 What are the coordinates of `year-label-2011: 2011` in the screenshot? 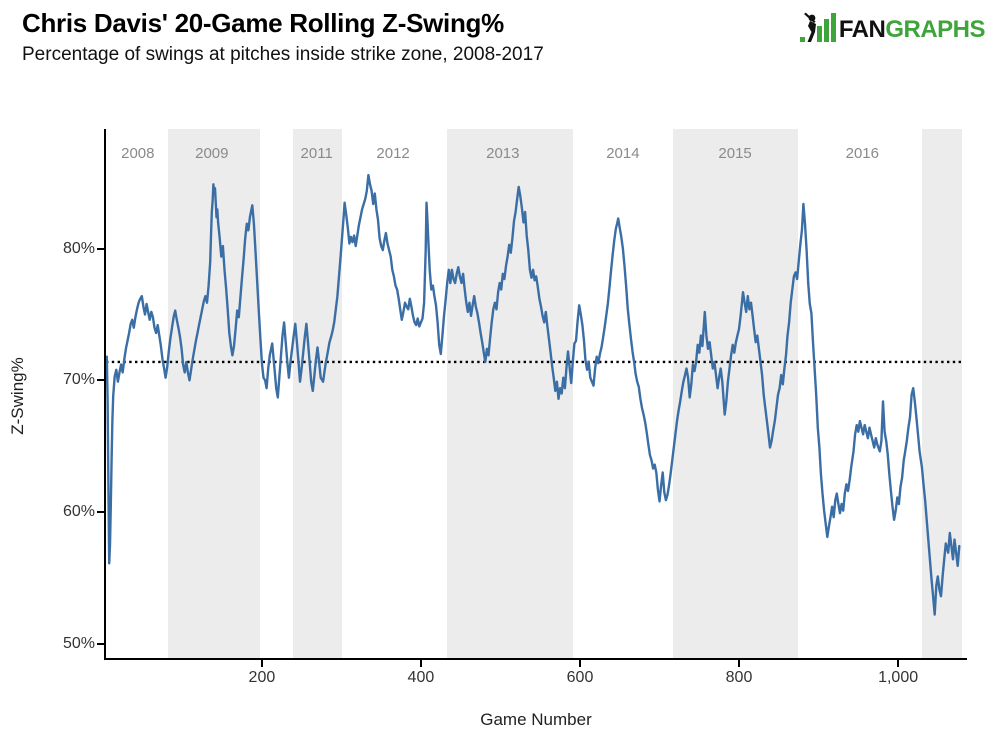 It's located at (316, 153).